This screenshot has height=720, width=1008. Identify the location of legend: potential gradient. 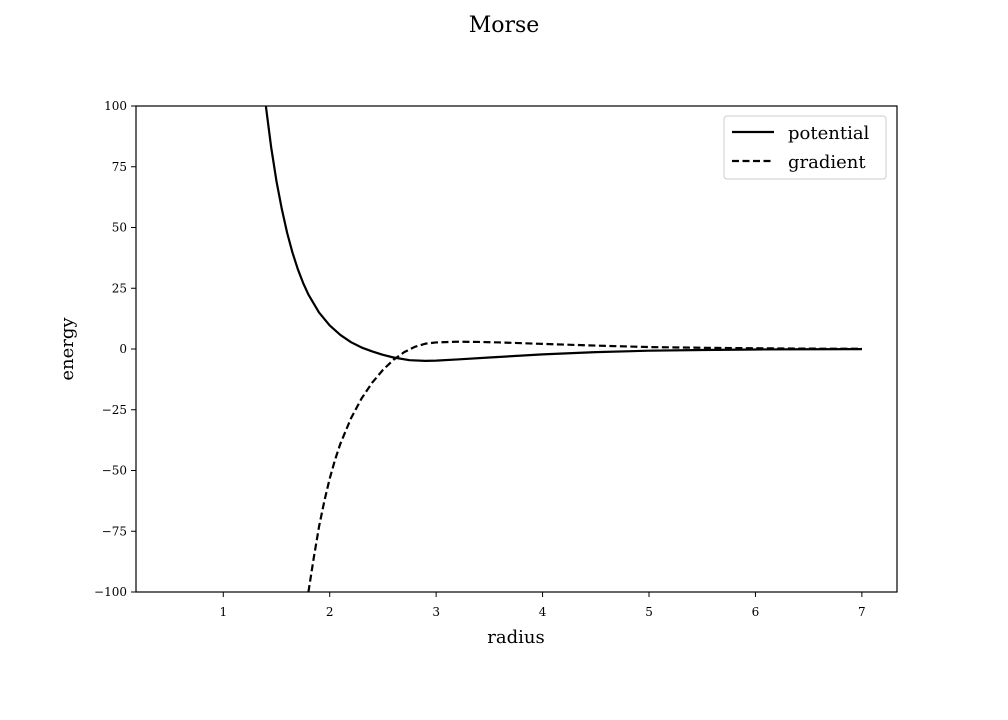
(805, 147).